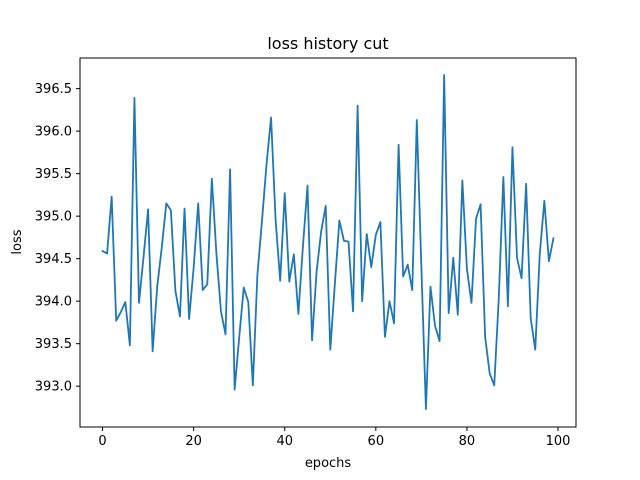 Image resolution: width=640 pixels, height=480 pixels. I want to click on x-tick-label: 40, so click(284, 441).